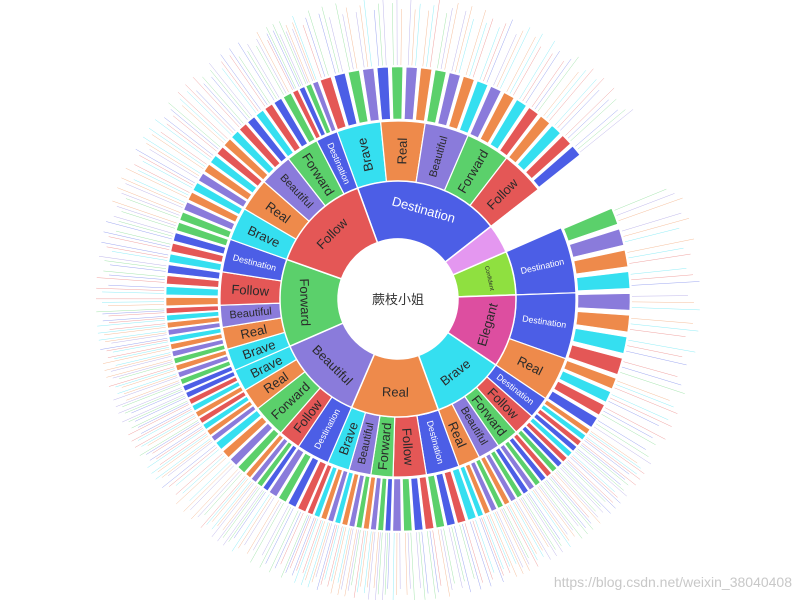 The width and height of the screenshot is (800, 605). I want to click on segment-label-forward: Forward, so click(305, 302).